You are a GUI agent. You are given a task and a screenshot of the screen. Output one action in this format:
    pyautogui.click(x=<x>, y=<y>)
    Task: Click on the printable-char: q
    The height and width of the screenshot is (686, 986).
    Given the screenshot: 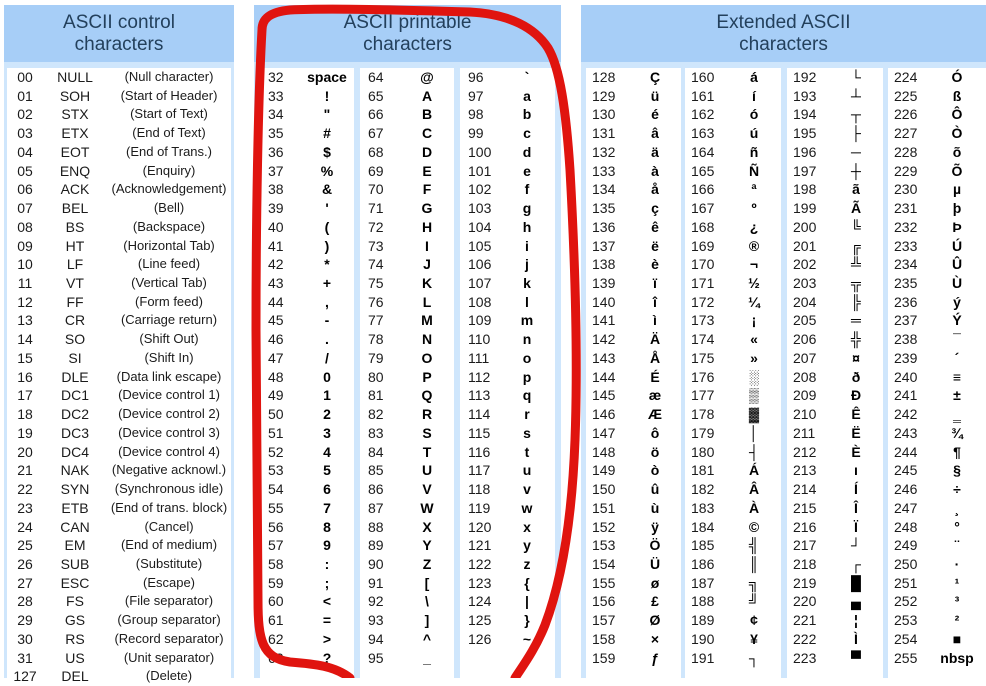 What is the action you would take?
    pyautogui.click(x=527, y=395)
    